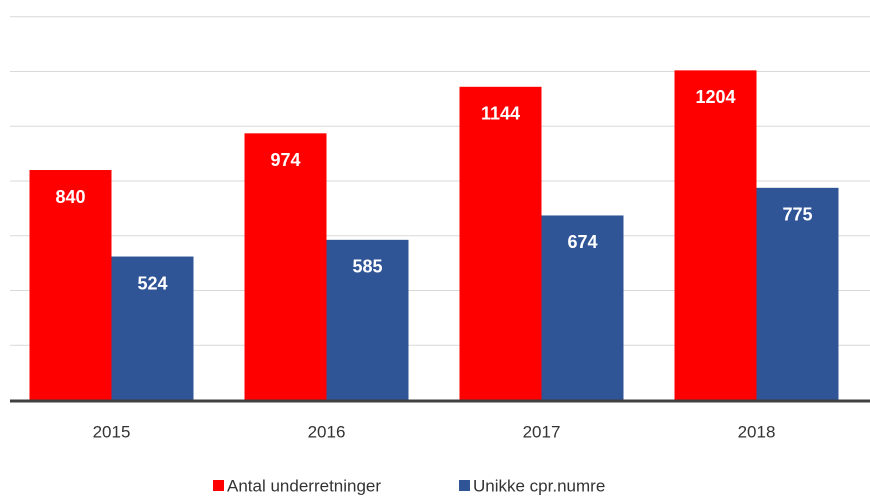 This screenshot has height=498, width=870. I want to click on legend-label: Antal underretninger, so click(304, 485).